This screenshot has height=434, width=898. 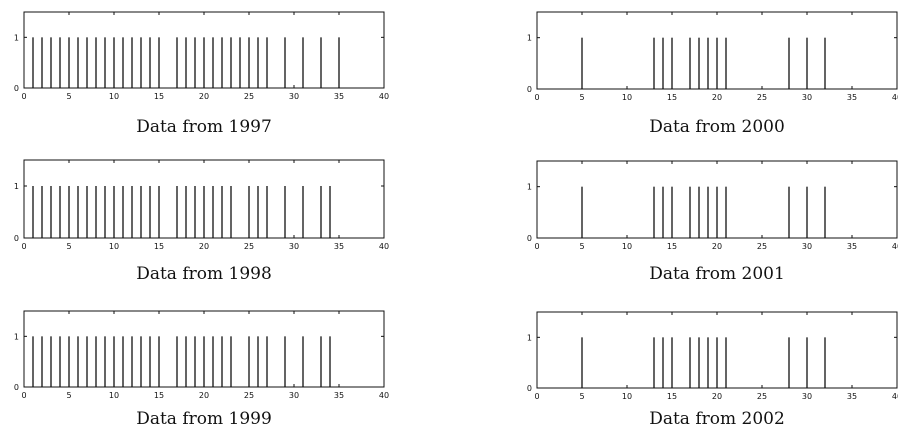 I want to click on subplot-caption: Data from 1999, so click(x=204, y=419).